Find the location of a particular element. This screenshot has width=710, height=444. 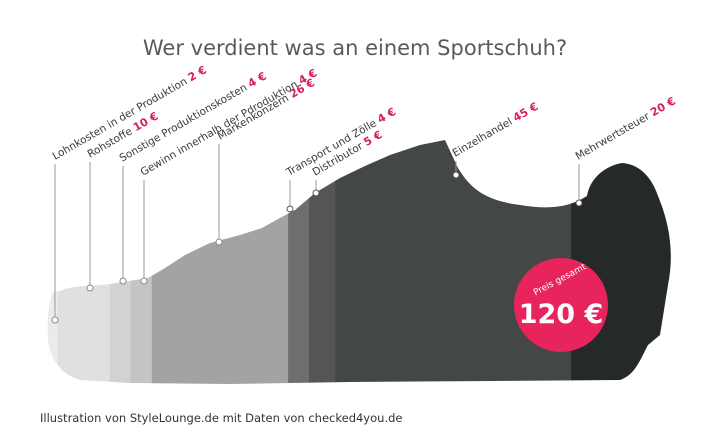

svg-text: Mehrwertsteuer 20 € is located at coordinates (625, 129).